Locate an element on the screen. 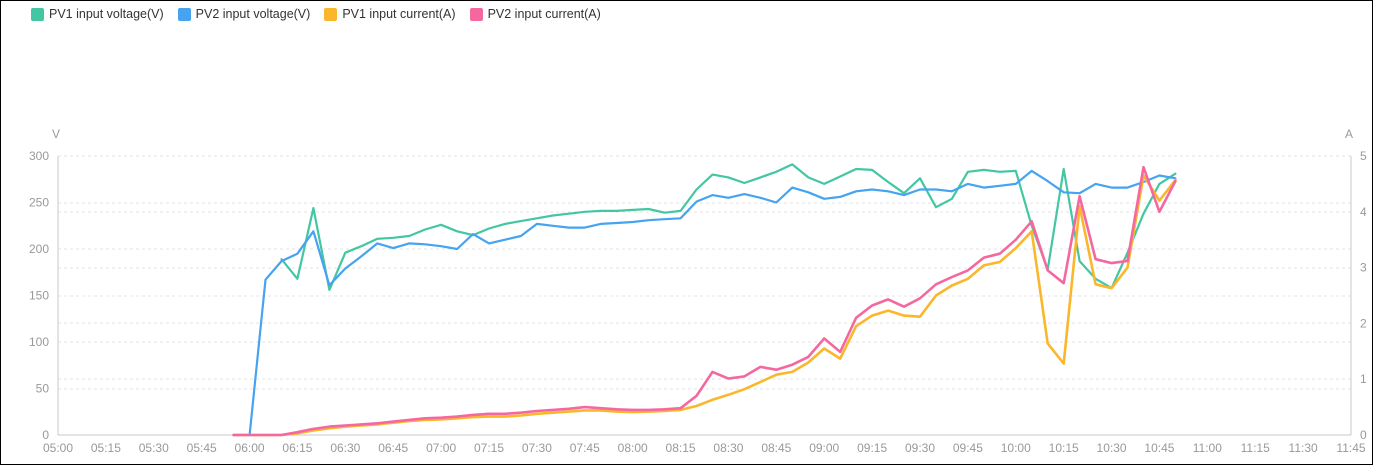 Image resolution: width=1373 pixels, height=465 pixels. x-axis-tick-label: 10:45 is located at coordinates (1159, 448).